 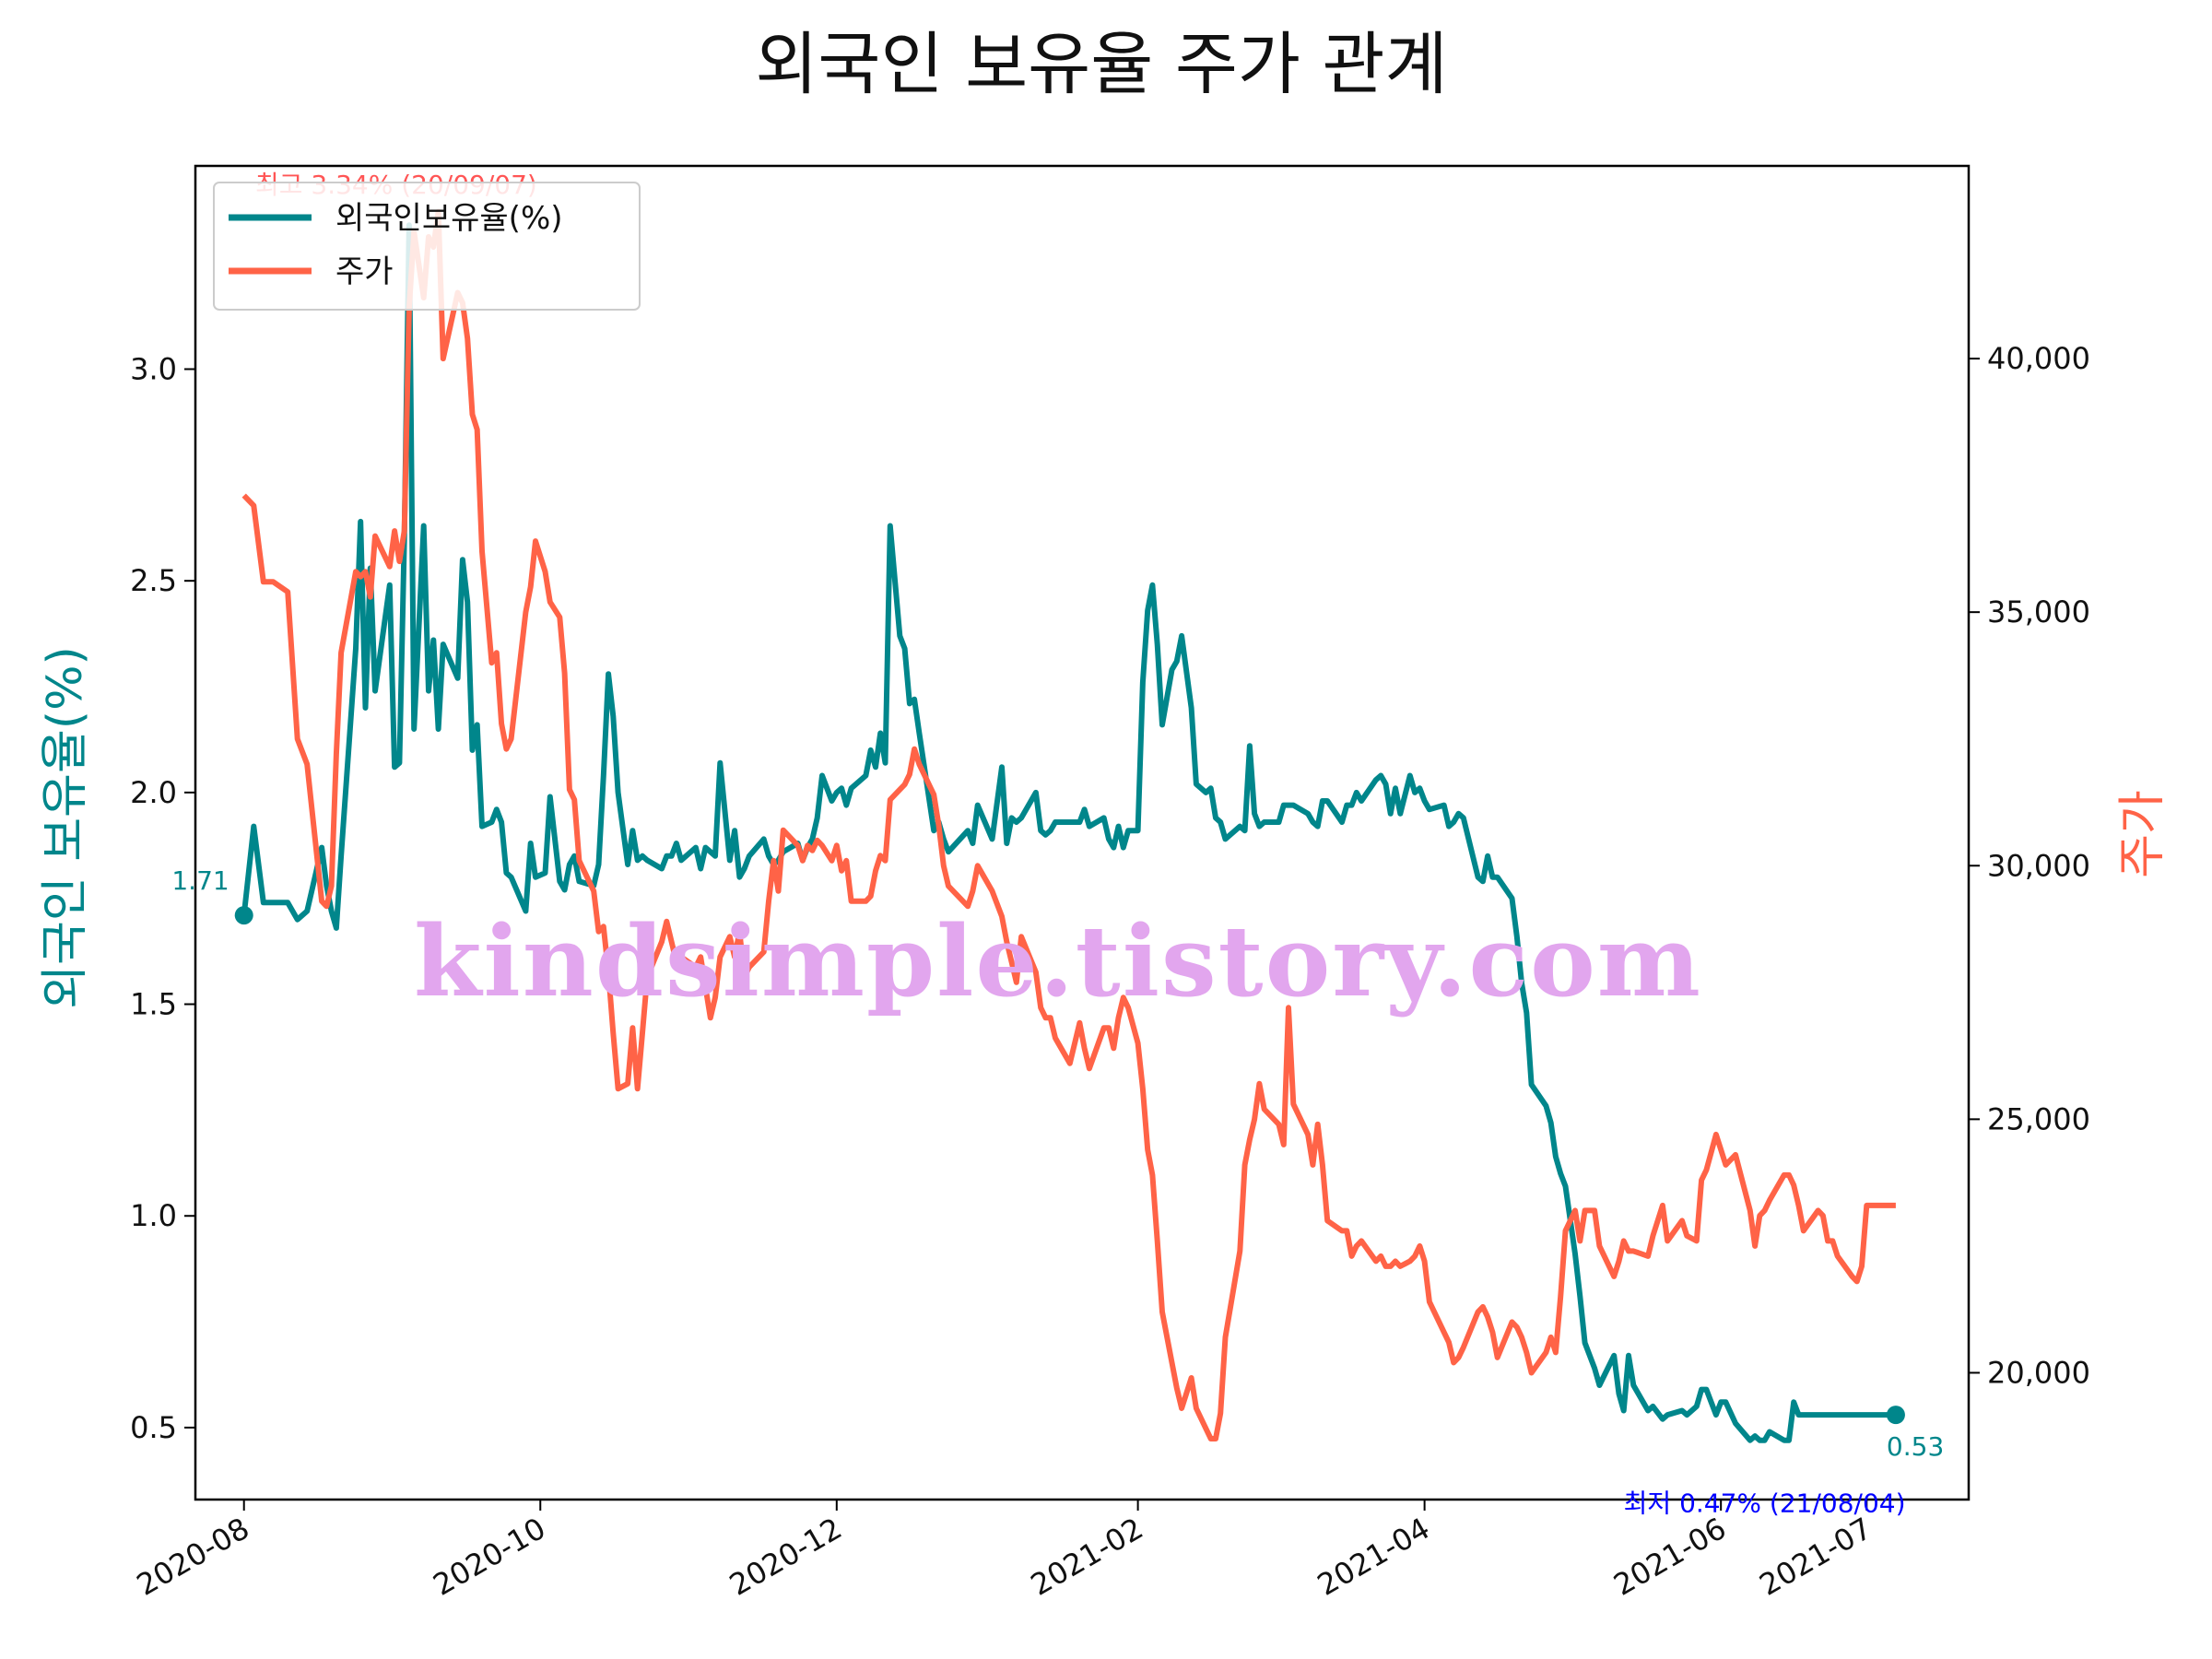 I want to click on y-right-tick-label-4: 40,000, so click(x=2038, y=358).